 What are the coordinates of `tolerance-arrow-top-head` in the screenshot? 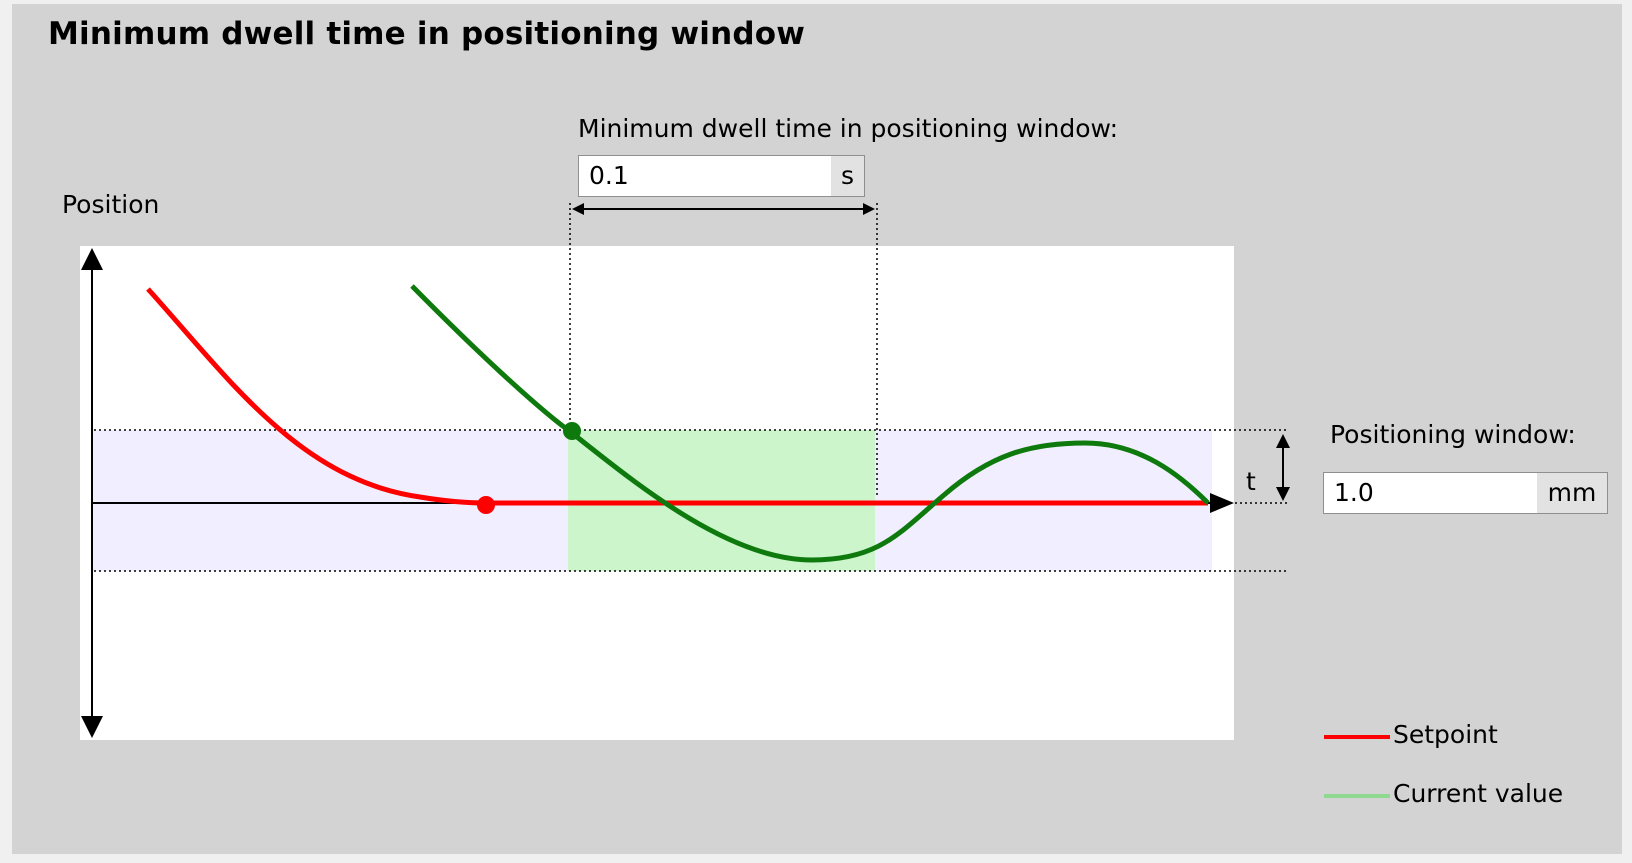 It's located at (1283, 441).